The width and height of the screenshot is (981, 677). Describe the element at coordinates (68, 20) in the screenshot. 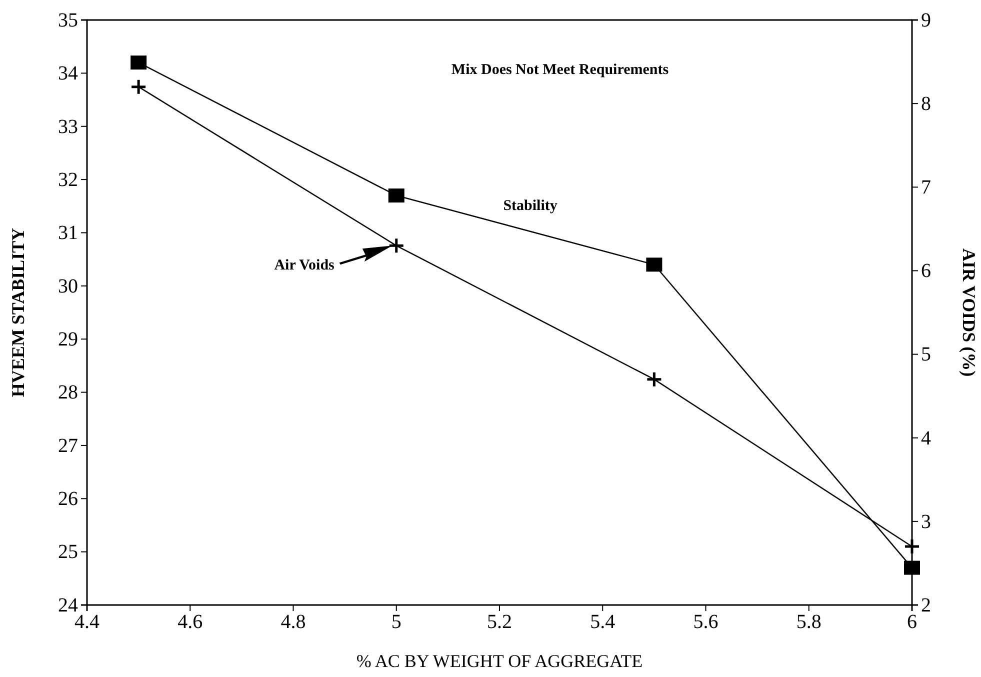

I see `y-tick-label: 35` at that location.